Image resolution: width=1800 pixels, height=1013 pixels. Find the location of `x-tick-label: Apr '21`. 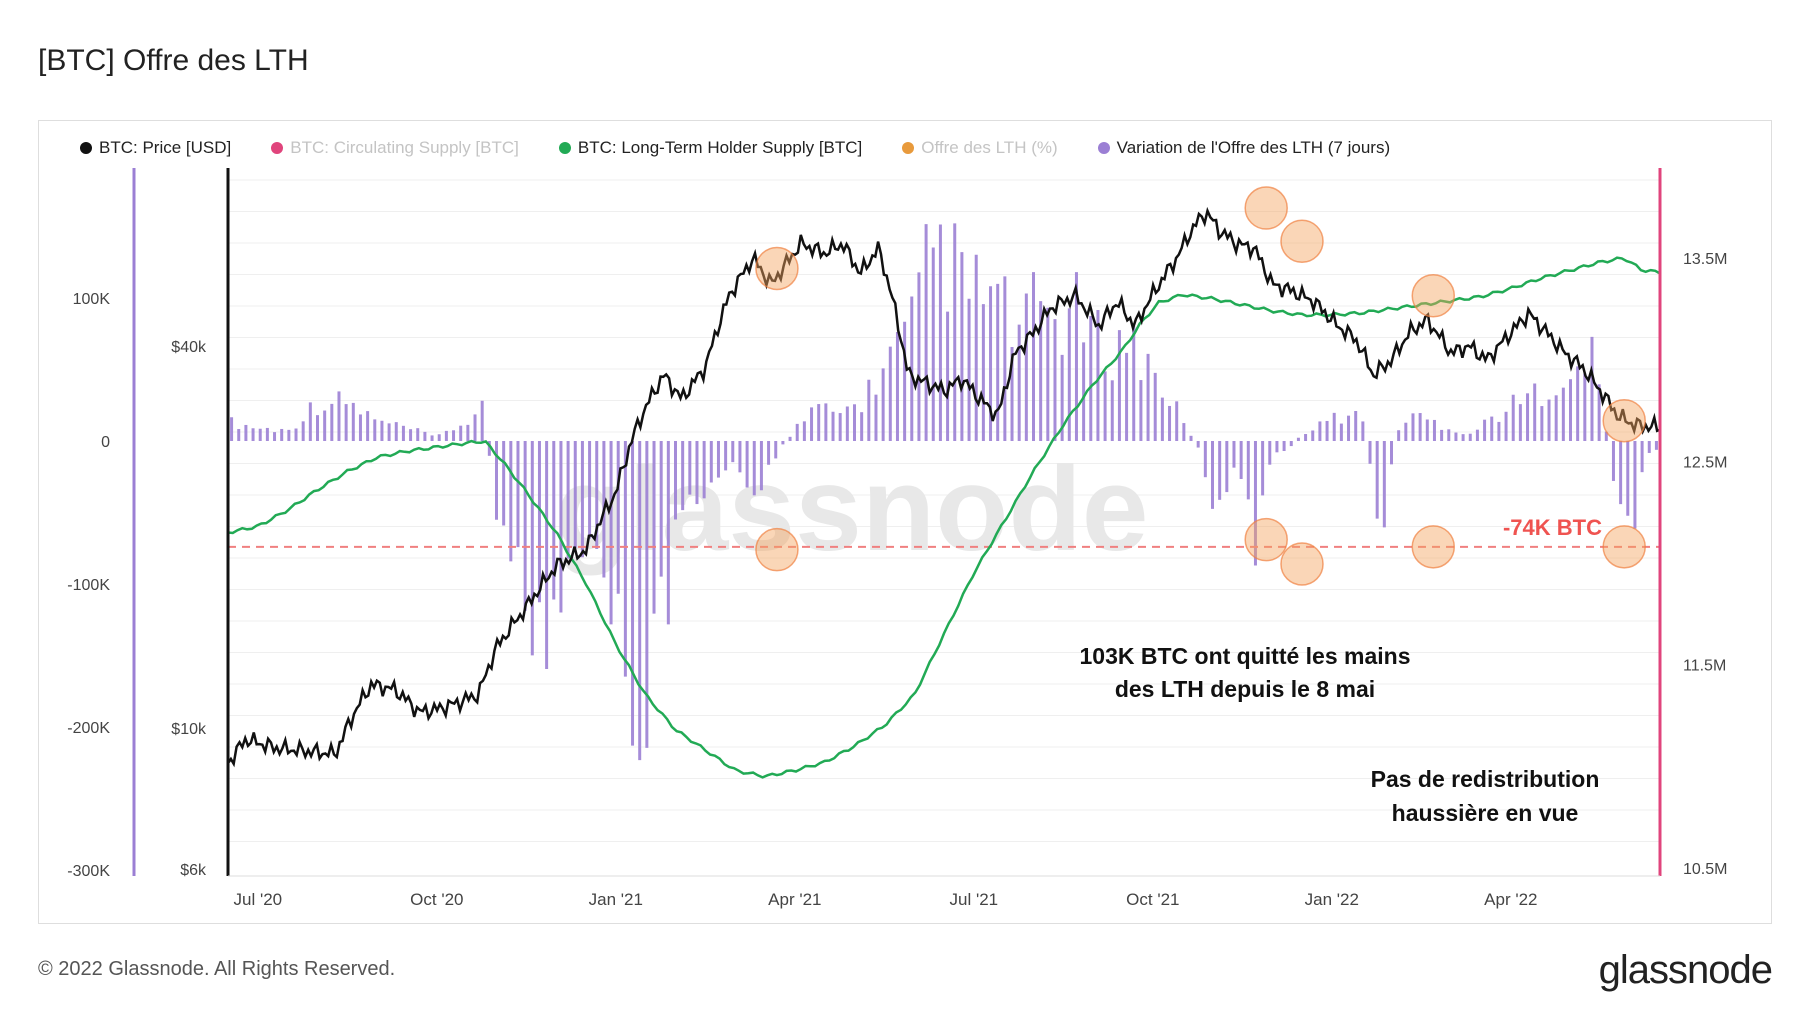

x-tick-label: Apr '21 is located at coordinates (794, 899).